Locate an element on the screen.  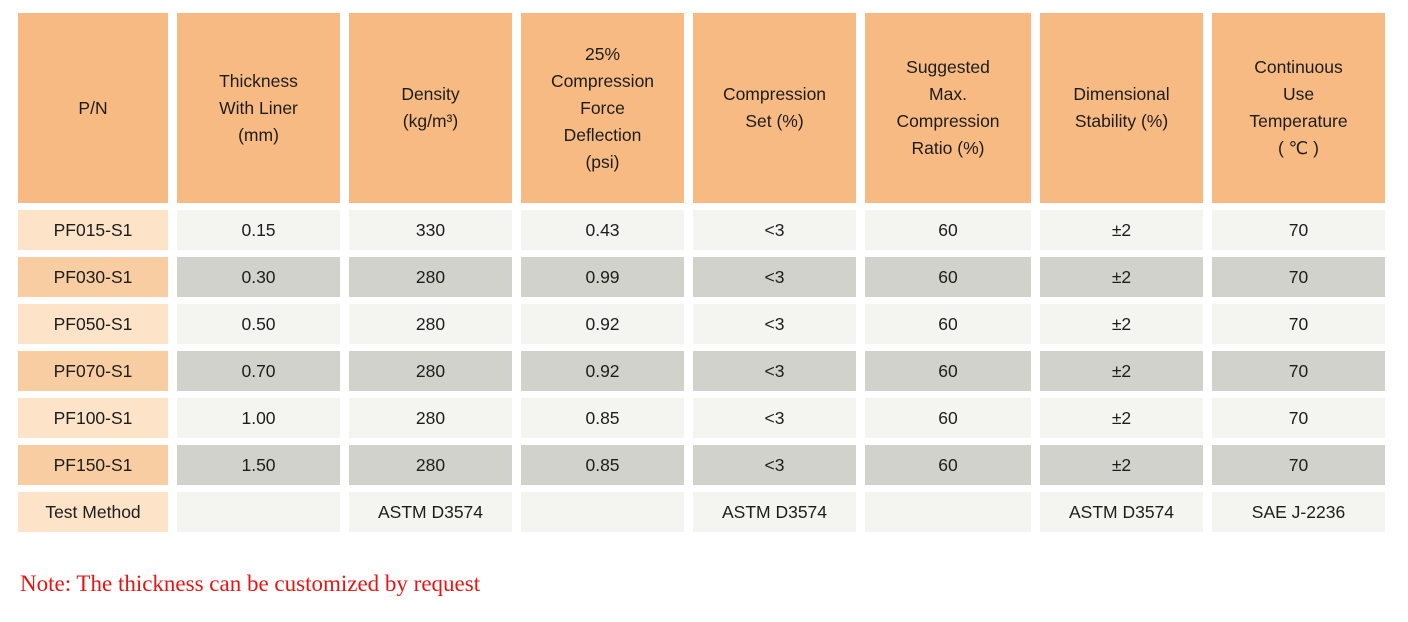
column-header-dimensional-stability: Dimensional Stability (%) is located at coordinates (1121, 108).